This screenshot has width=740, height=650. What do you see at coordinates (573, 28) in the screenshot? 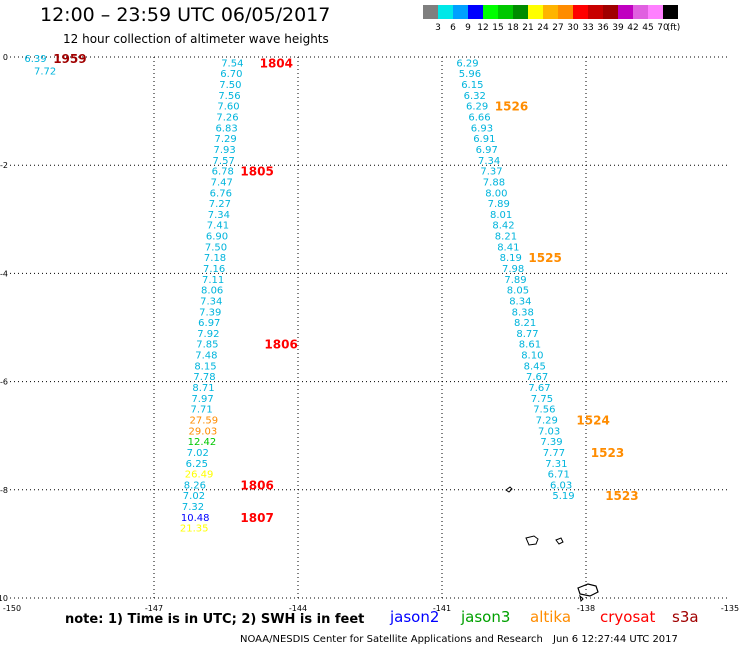
I see `legend-tick-label: 30` at bounding box center [573, 28].